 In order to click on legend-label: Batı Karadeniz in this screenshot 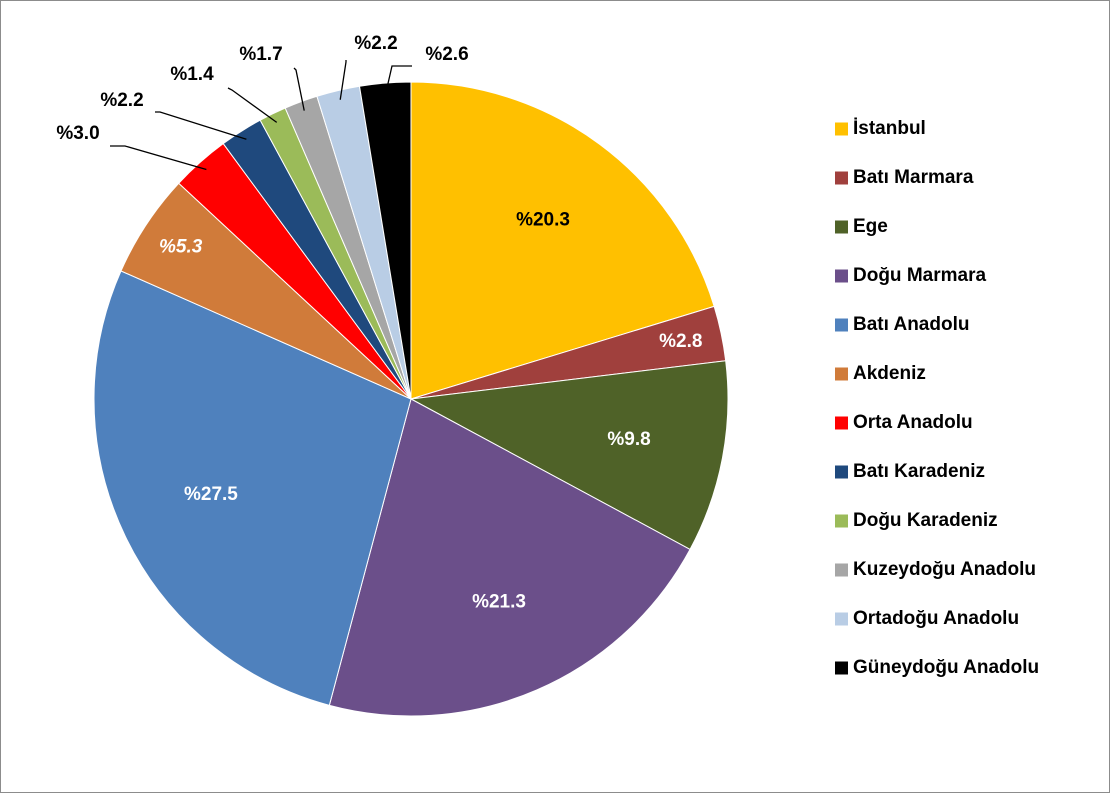, I will do `click(919, 471)`.